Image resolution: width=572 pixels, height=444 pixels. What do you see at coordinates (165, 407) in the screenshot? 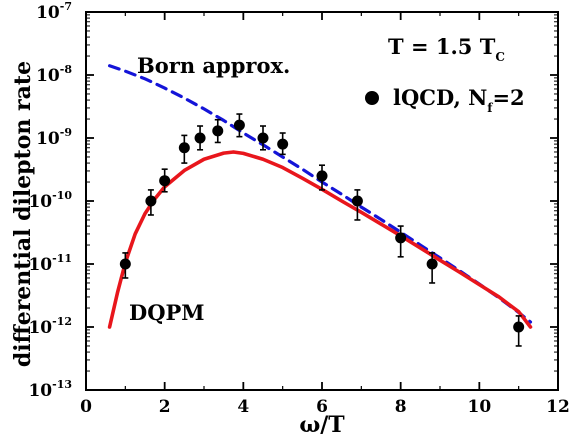
I see `x-tick-label: 2` at bounding box center [165, 407].